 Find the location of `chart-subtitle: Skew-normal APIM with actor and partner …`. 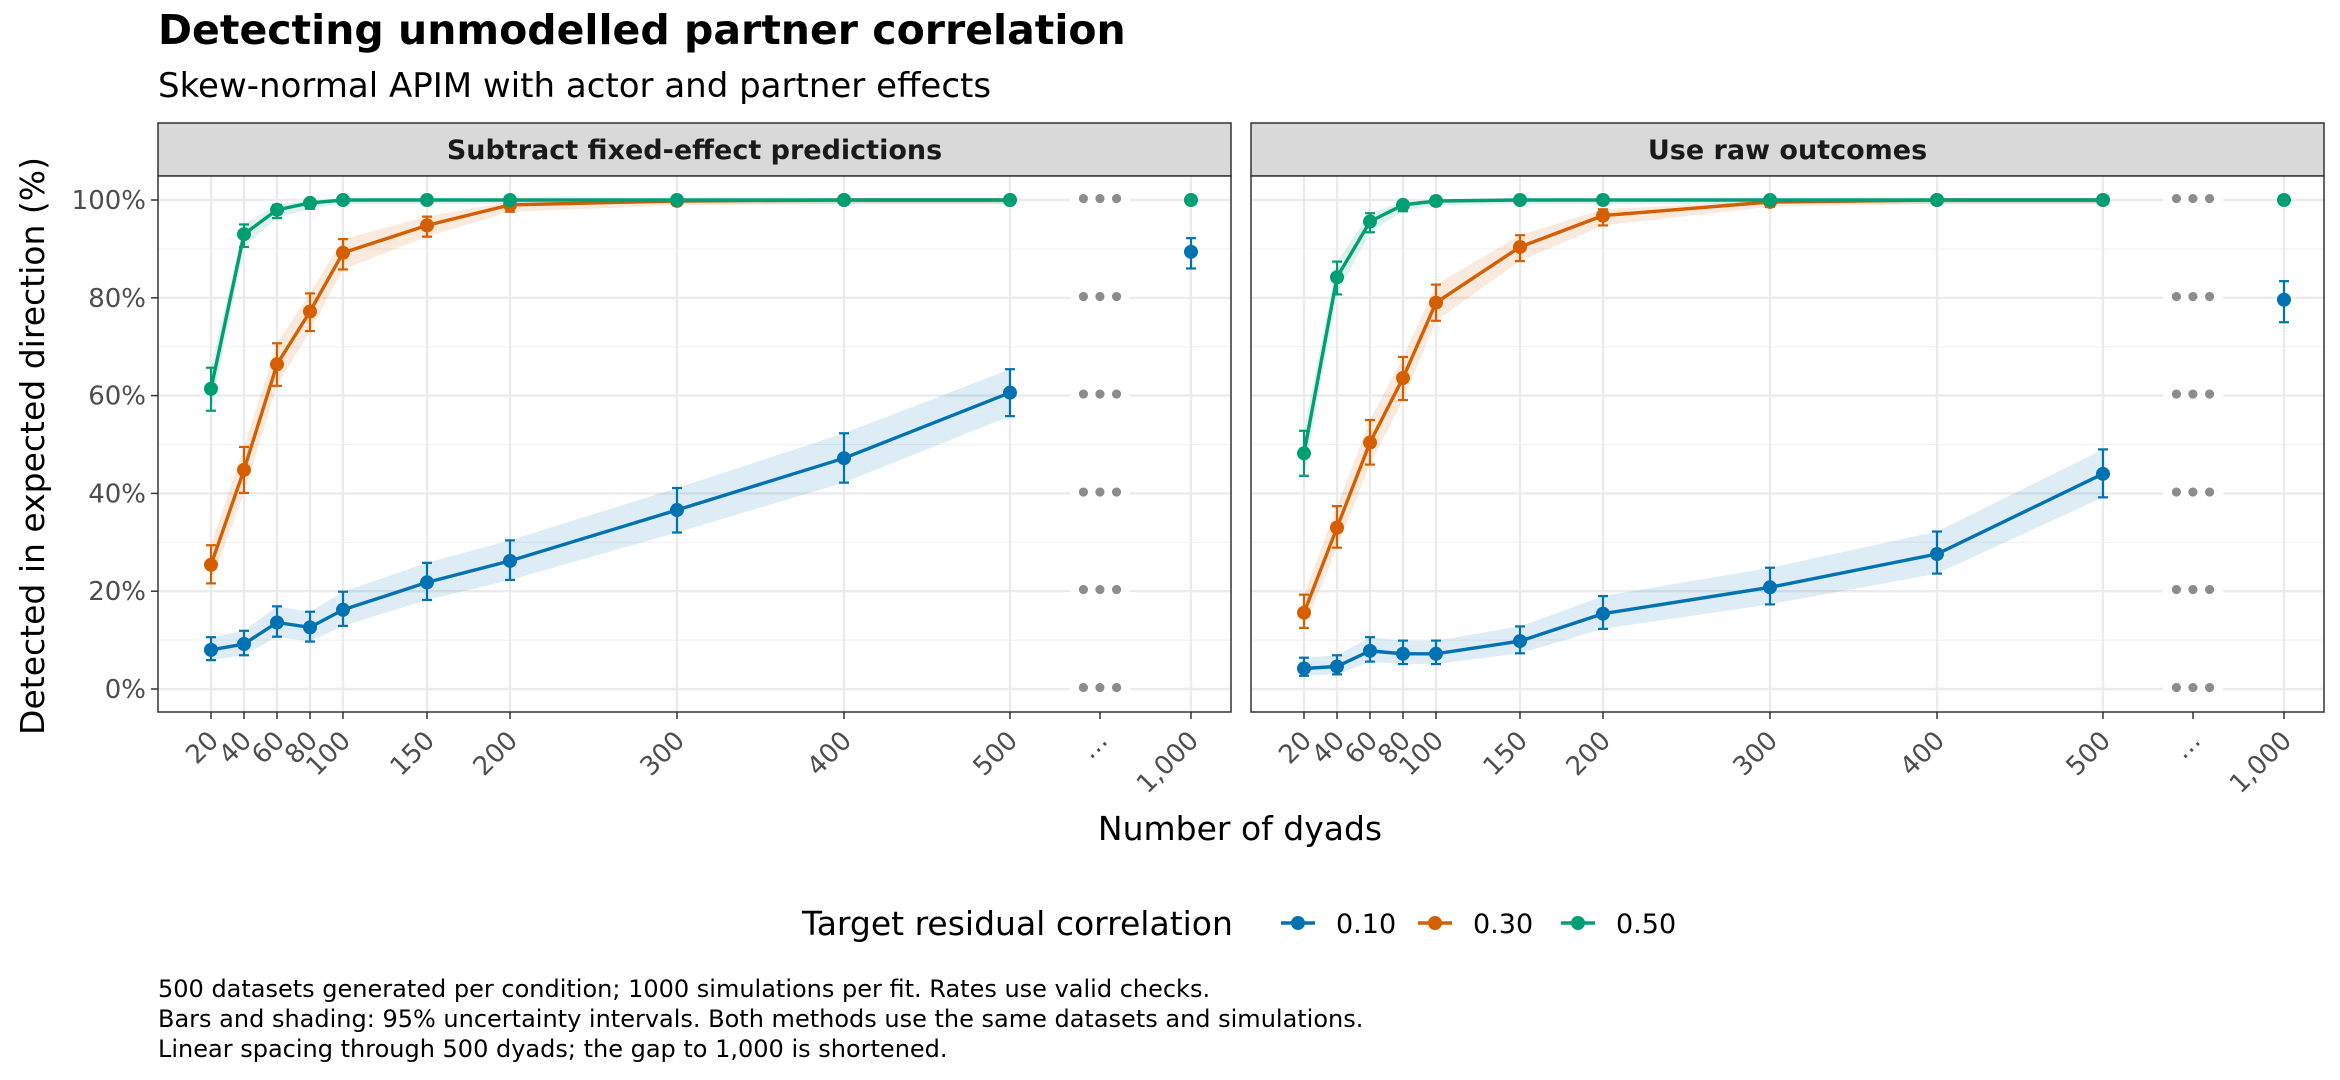

chart-subtitle: Skew-normal APIM with actor and partner … is located at coordinates (574, 86).